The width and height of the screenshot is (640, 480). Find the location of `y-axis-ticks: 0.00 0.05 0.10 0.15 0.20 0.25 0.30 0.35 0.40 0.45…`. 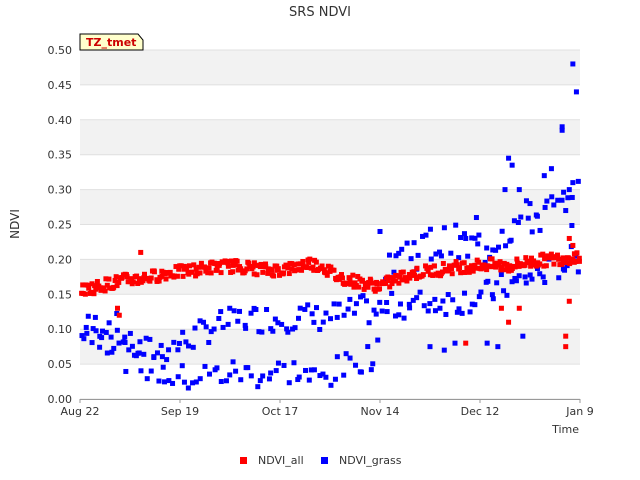

y-axis-ticks: 0.00 0.05 0.10 0.15 0.20 0.25 0.30 0.35 0.40 0.45… is located at coordinates (60, 225).